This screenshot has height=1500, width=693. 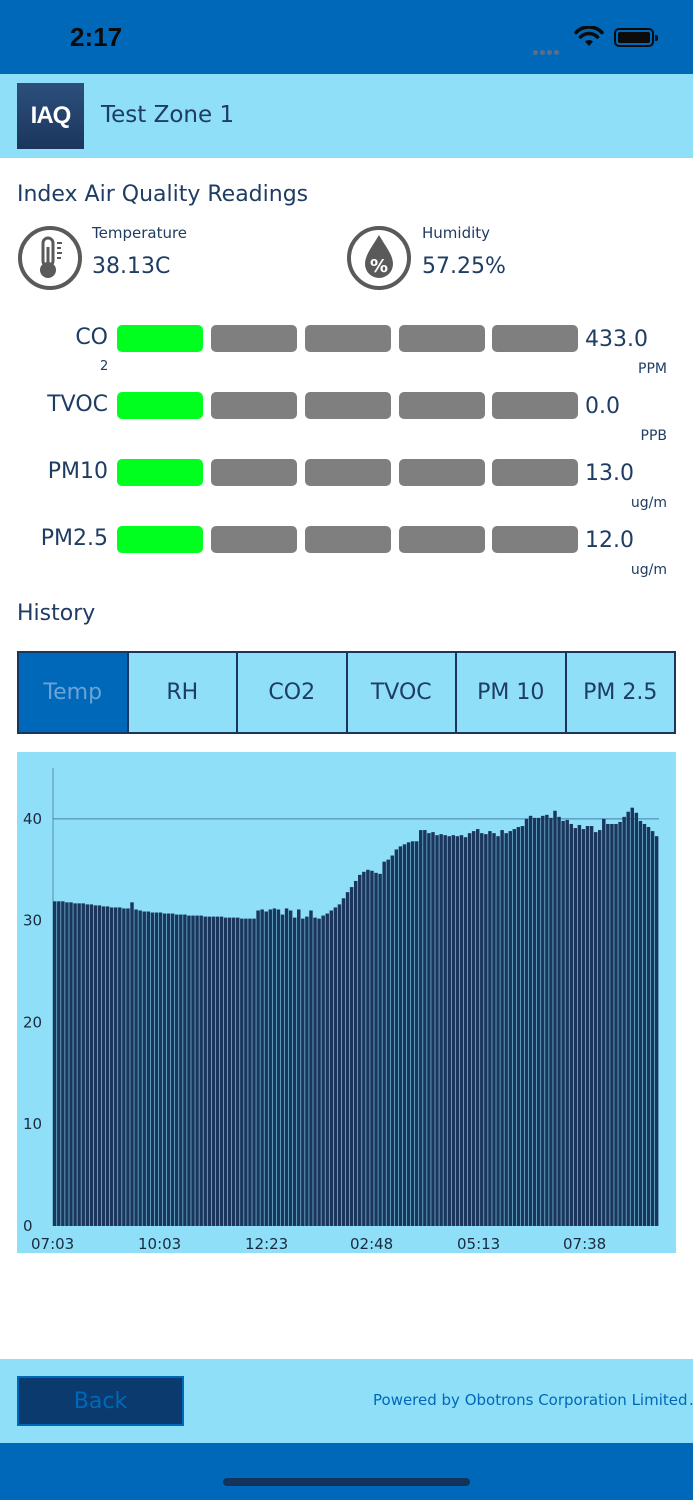 I want to click on history-tabs: Temp RH CO2 TVOC PM 10 PM 2.5, so click(x=346, y=692).